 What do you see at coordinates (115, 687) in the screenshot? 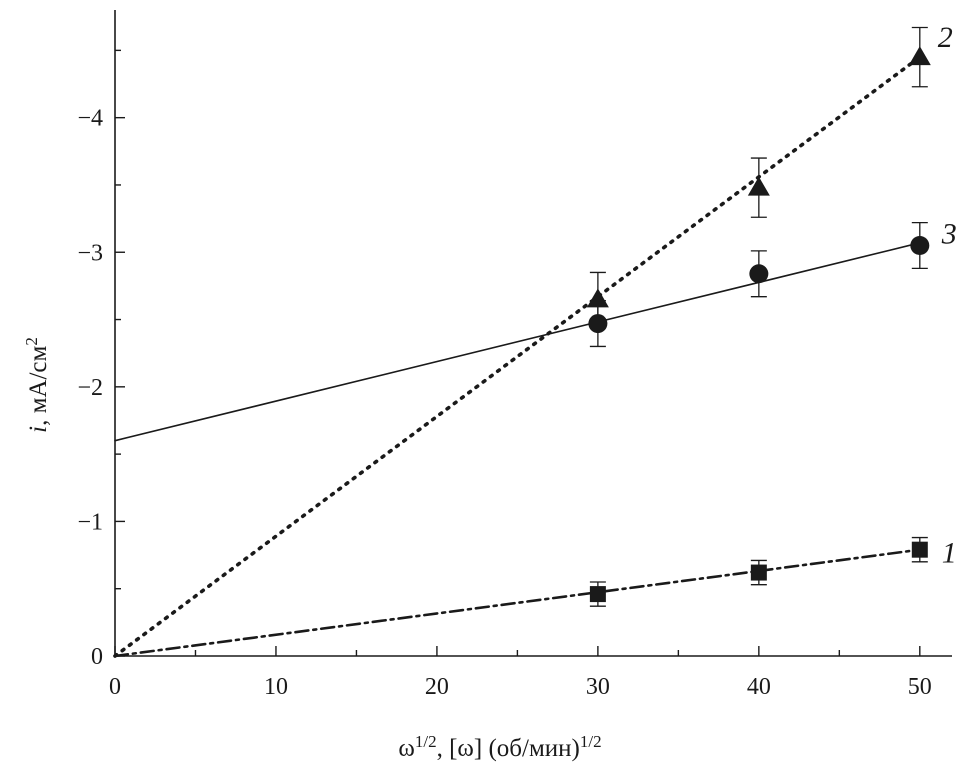
I see `x-tick-label: 0` at bounding box center [115, 687].